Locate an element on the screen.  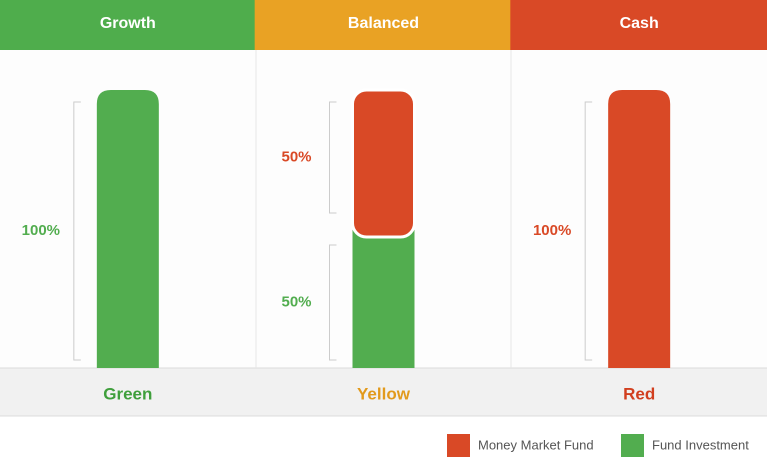
header-label: Growth is located at coordinates (128, 23).